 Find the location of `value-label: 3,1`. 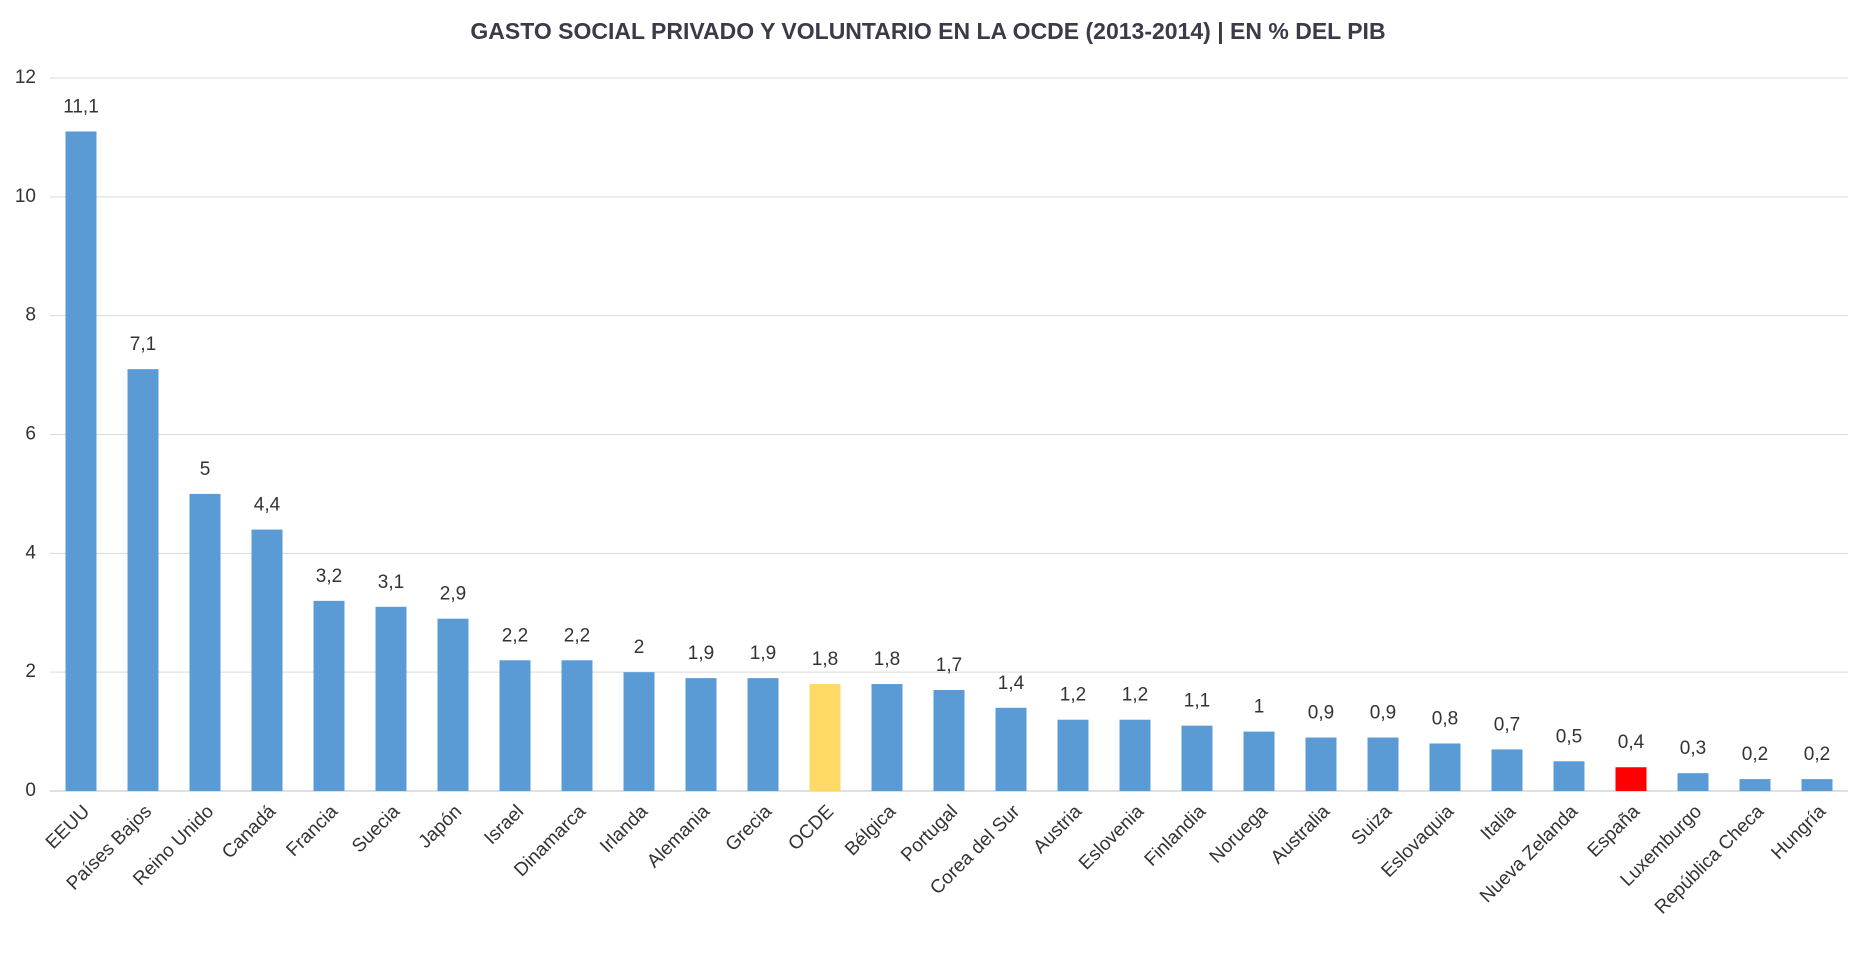

value-label: 3,1 is located at coordinates (391, 582).